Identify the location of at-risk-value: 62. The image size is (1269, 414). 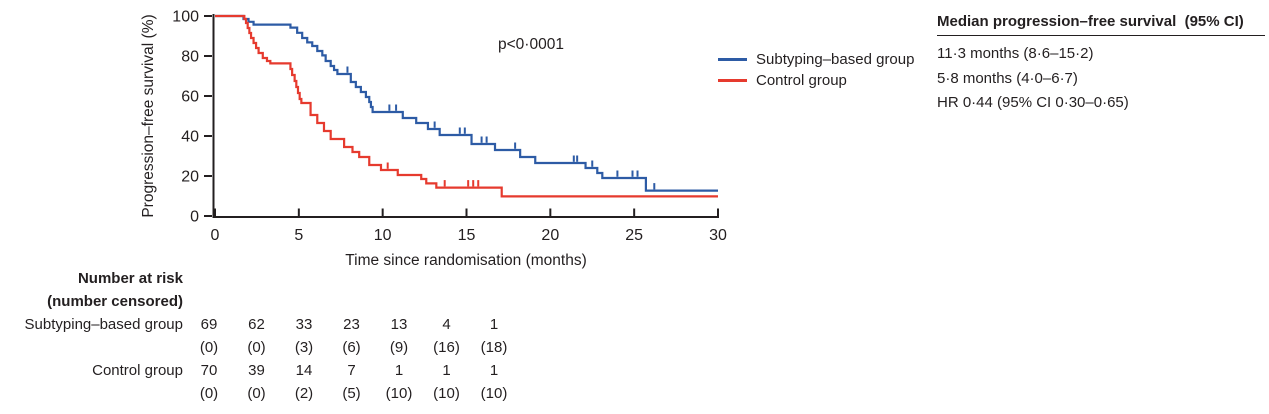
(256, 324).